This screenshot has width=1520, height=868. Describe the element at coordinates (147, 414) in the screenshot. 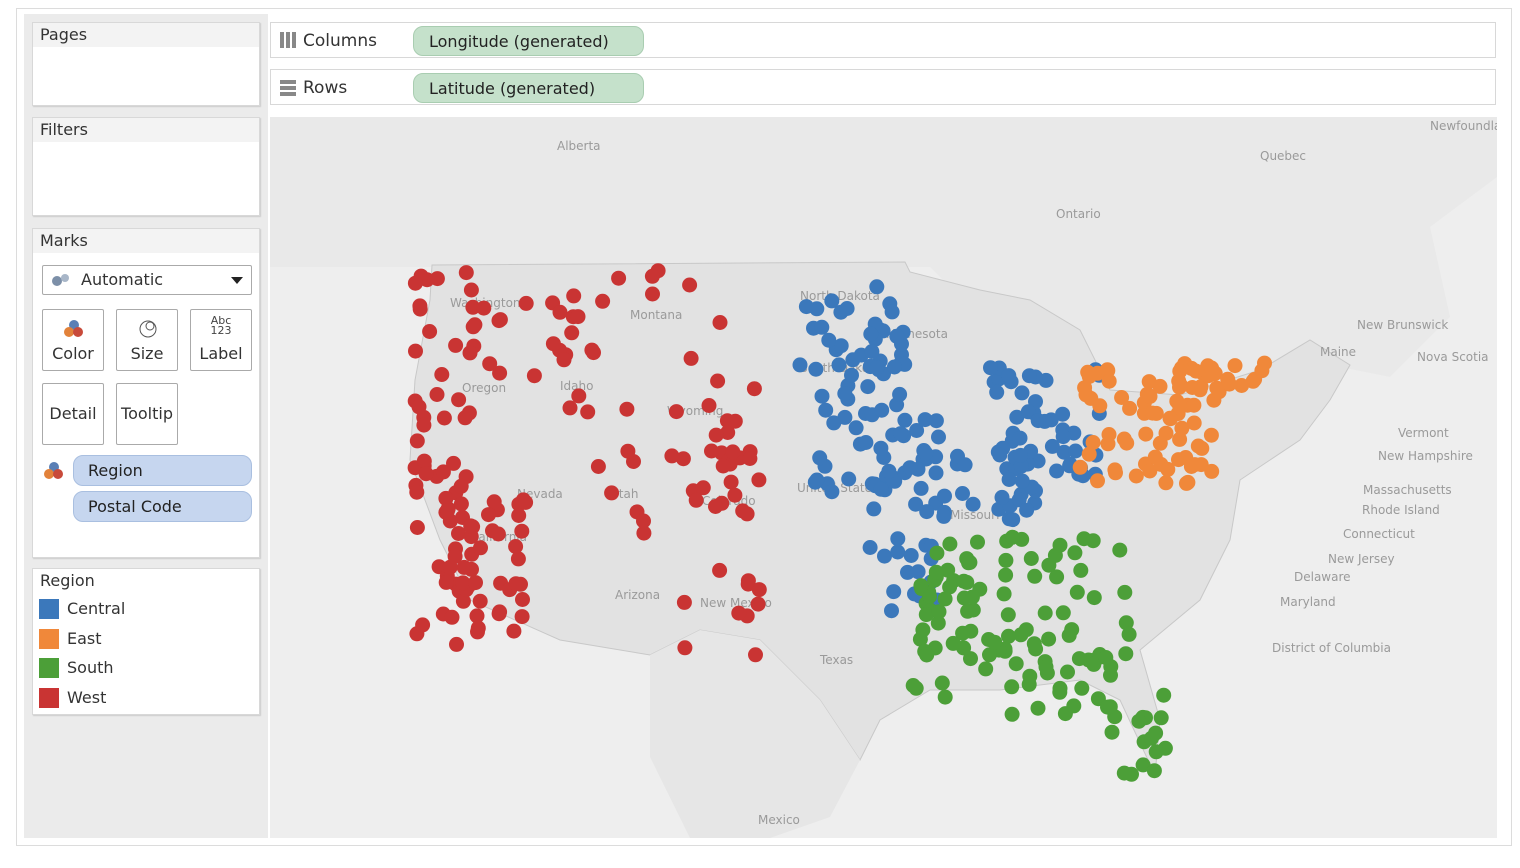

I see `tooltip-button: Tooltip` at that location.